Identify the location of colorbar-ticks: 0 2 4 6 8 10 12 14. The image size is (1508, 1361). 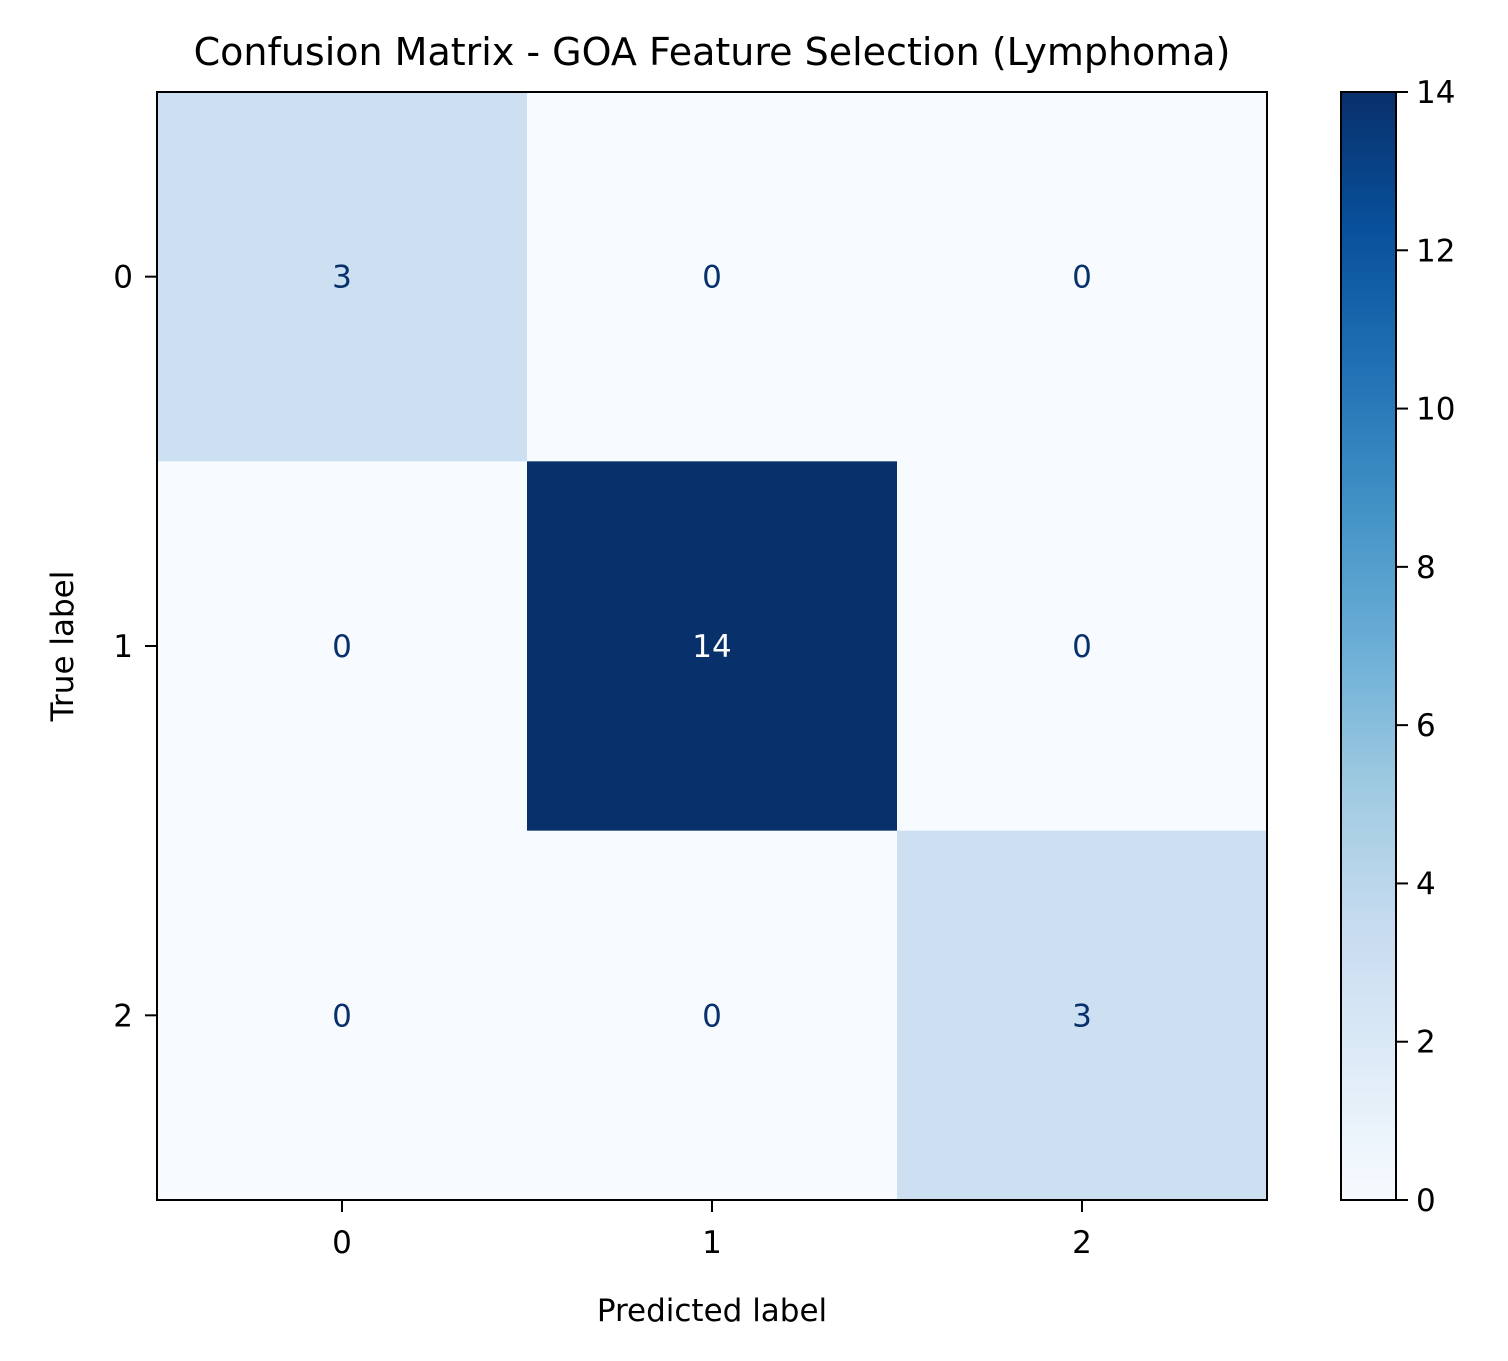
(1425, 647).